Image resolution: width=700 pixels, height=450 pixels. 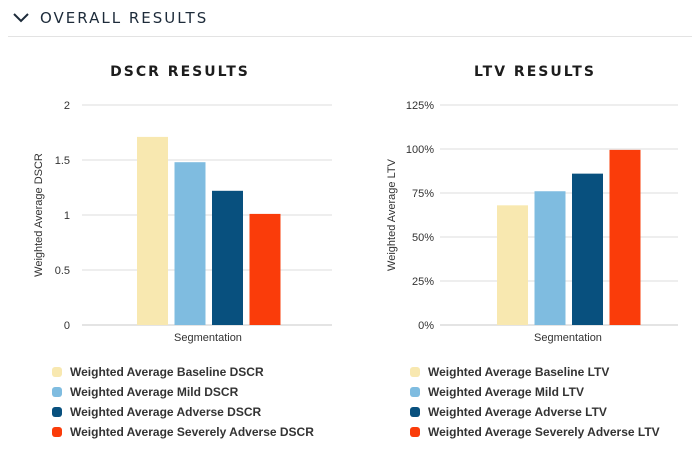 I want to click on ltv-legend-item: Weighted Average Mild LTV, so click(x=535, y=392).